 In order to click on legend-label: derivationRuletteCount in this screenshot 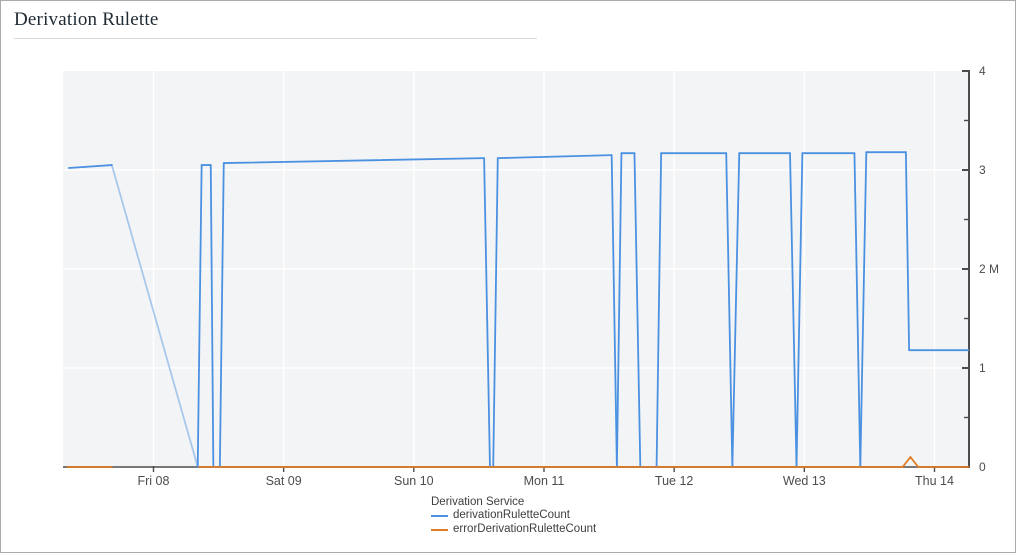, I will do `click(511, 515)`.